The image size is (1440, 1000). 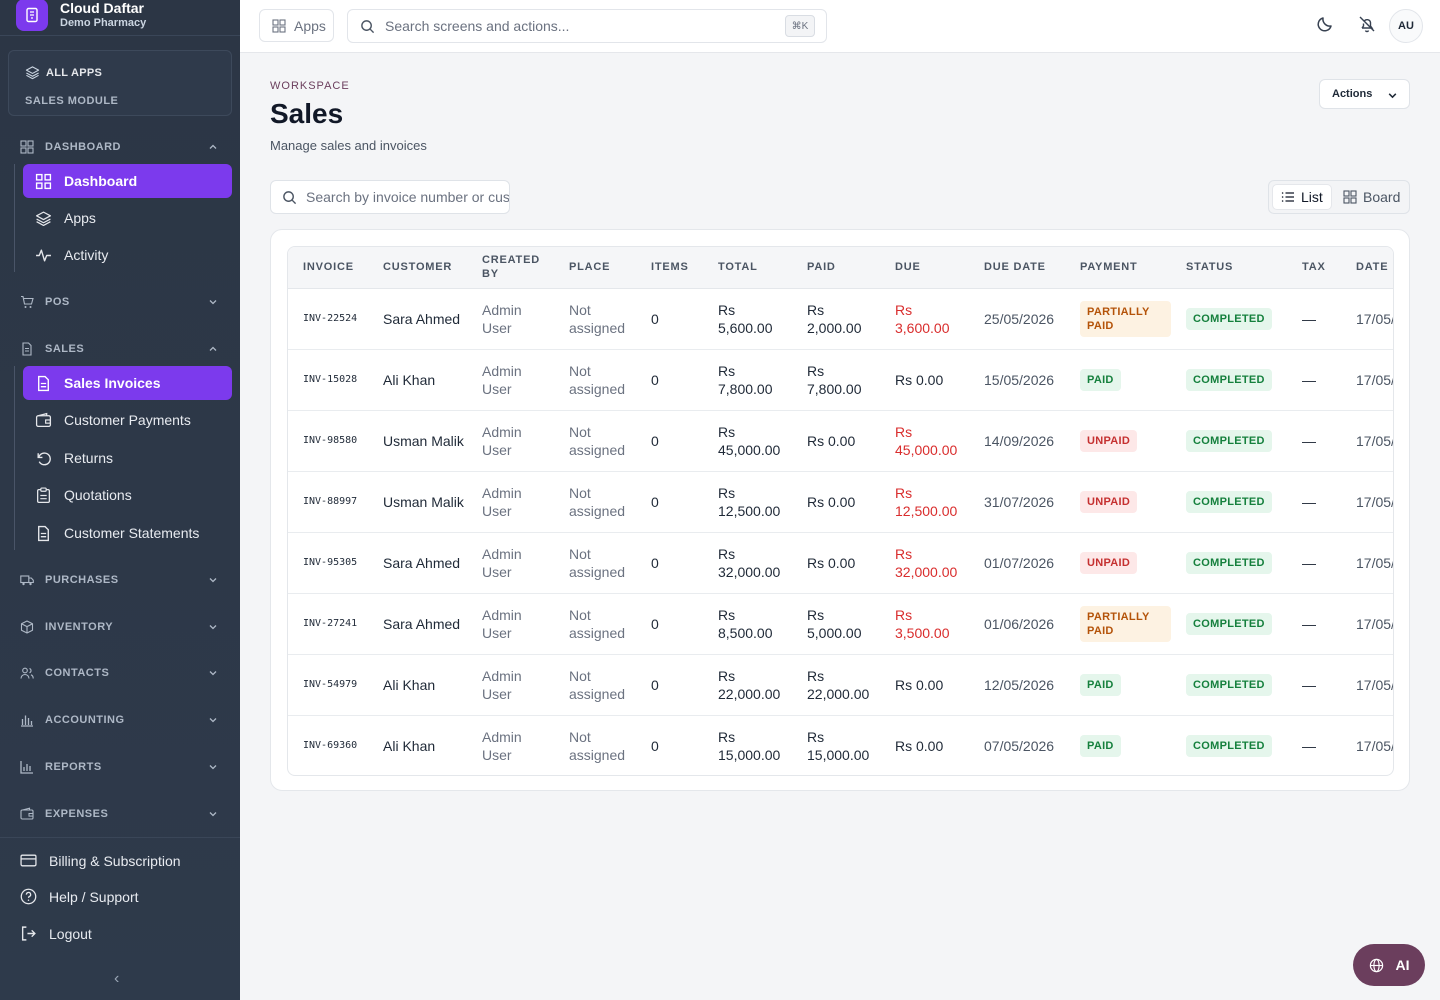 I want to click on sidebar-item-quotations: Quotations, so click(x=127, y=495).